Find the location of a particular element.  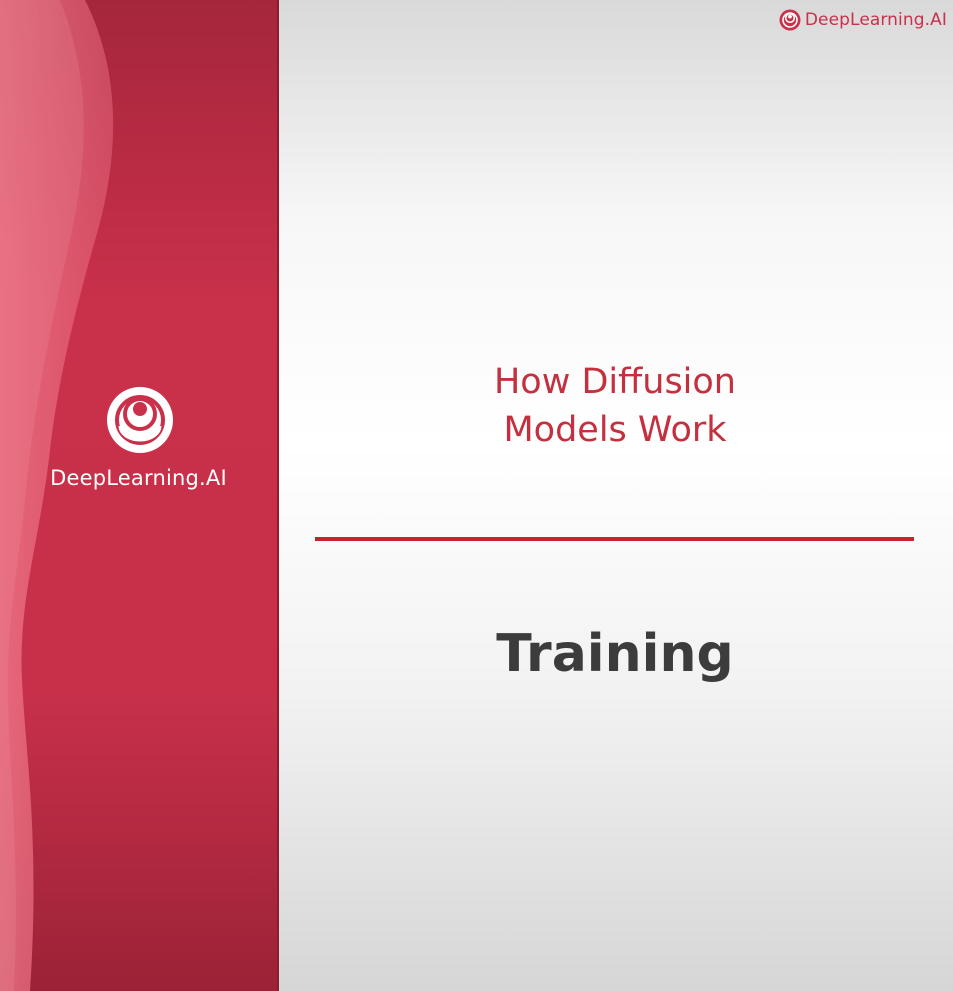

course-title: How Diffusion Models Work is located at coordinates (615, 406).